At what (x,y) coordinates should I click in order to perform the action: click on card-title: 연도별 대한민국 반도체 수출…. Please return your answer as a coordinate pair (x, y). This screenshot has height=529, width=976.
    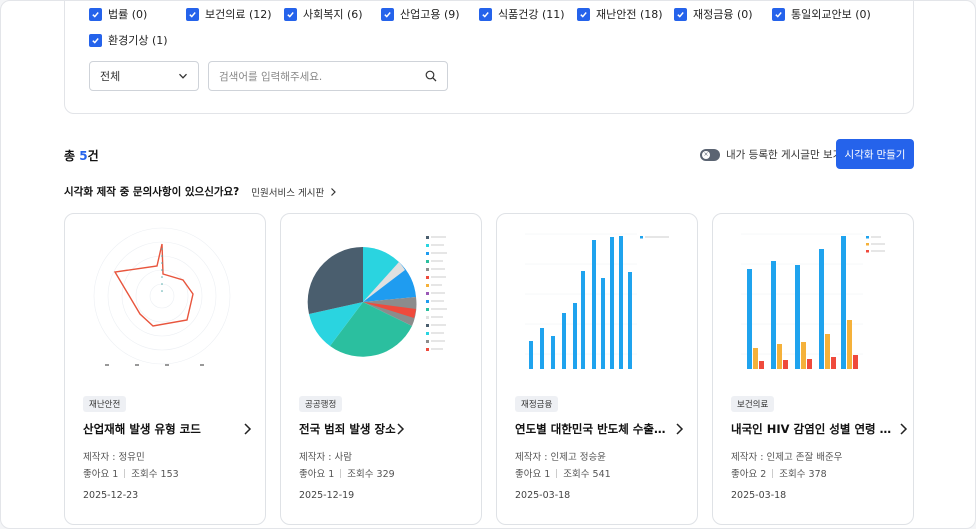
    Looking at the image, I should click on (590, 429).